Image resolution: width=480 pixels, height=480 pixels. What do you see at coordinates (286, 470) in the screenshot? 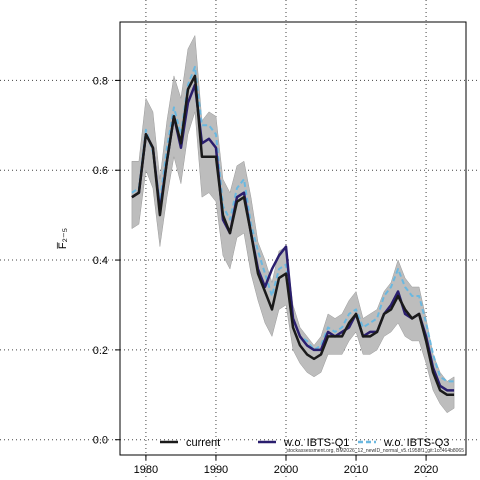
I see `x-tick-label: 2000` at bounding box center [286, 470].